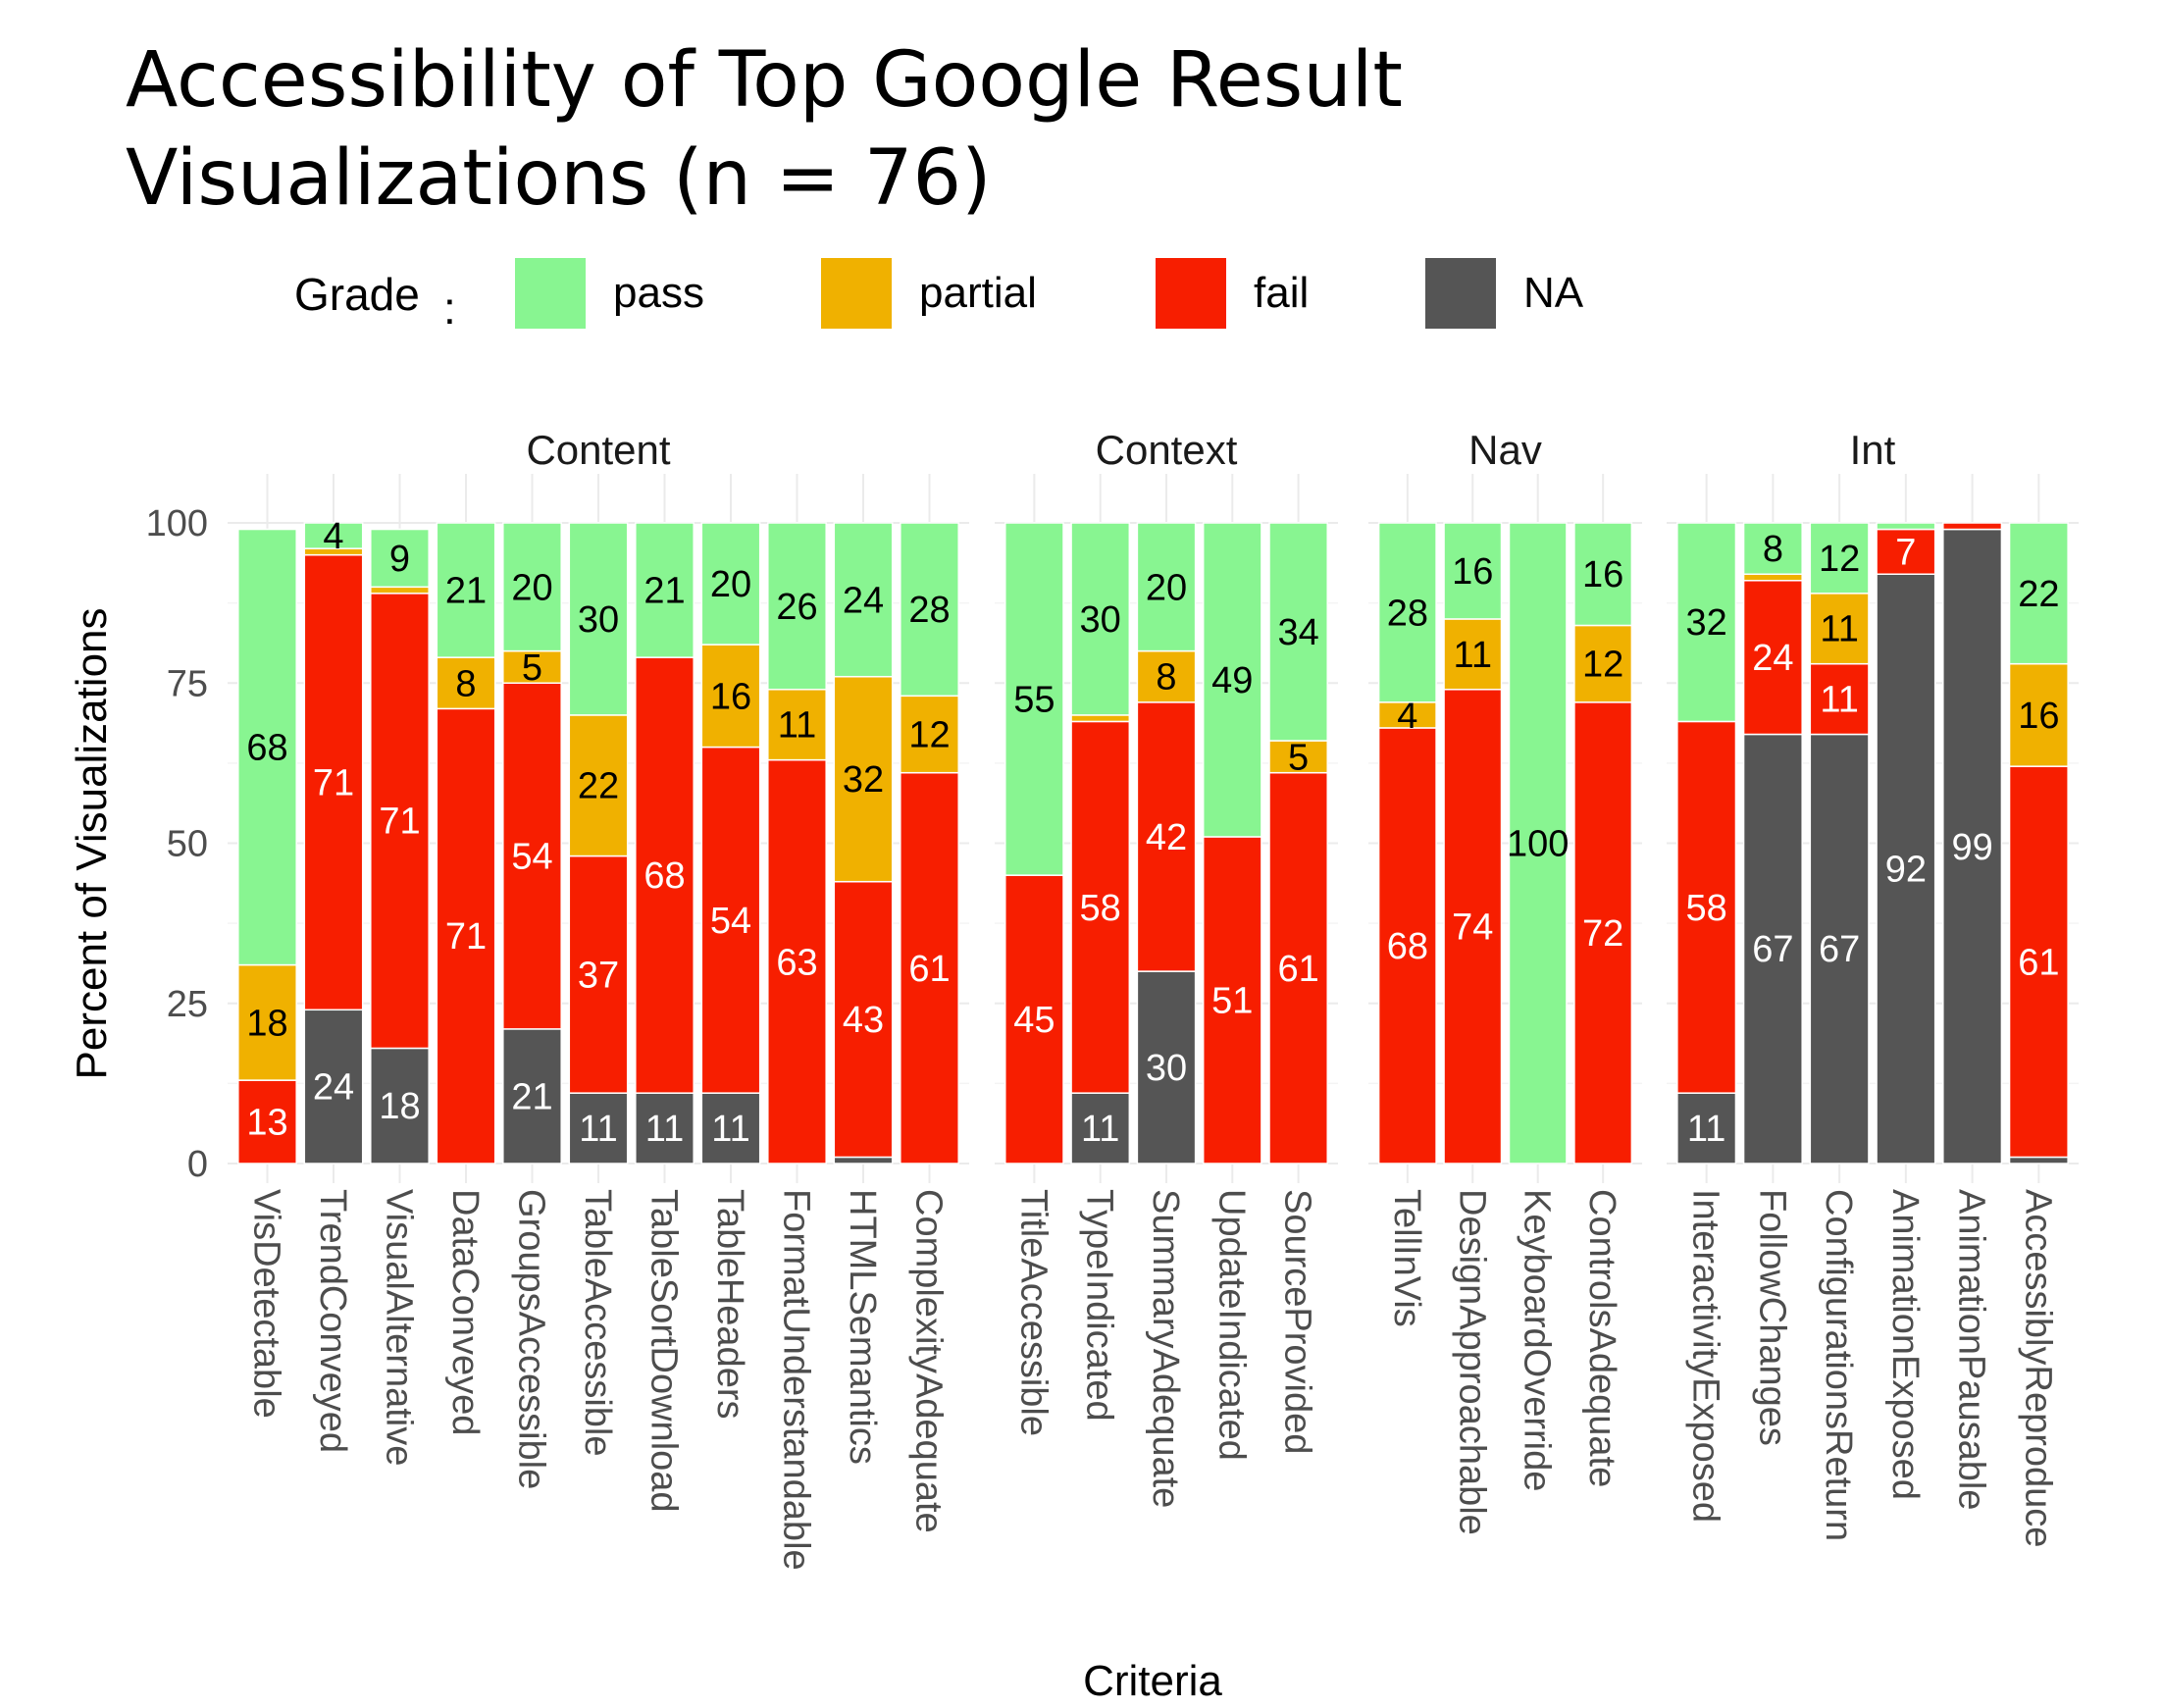  I want to click on legend-label-partial: partial, so click(978, 293).